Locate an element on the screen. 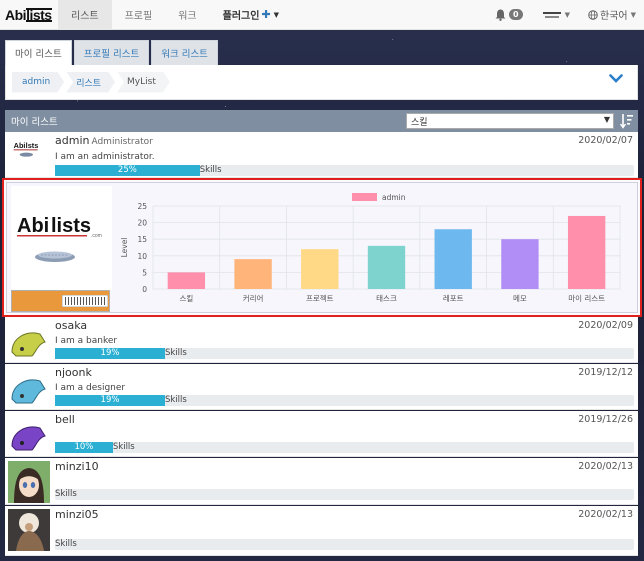 The height and width of the screenshot is (561, 644). x-tick-label: 태스크 is located at coordinates (386, 298).